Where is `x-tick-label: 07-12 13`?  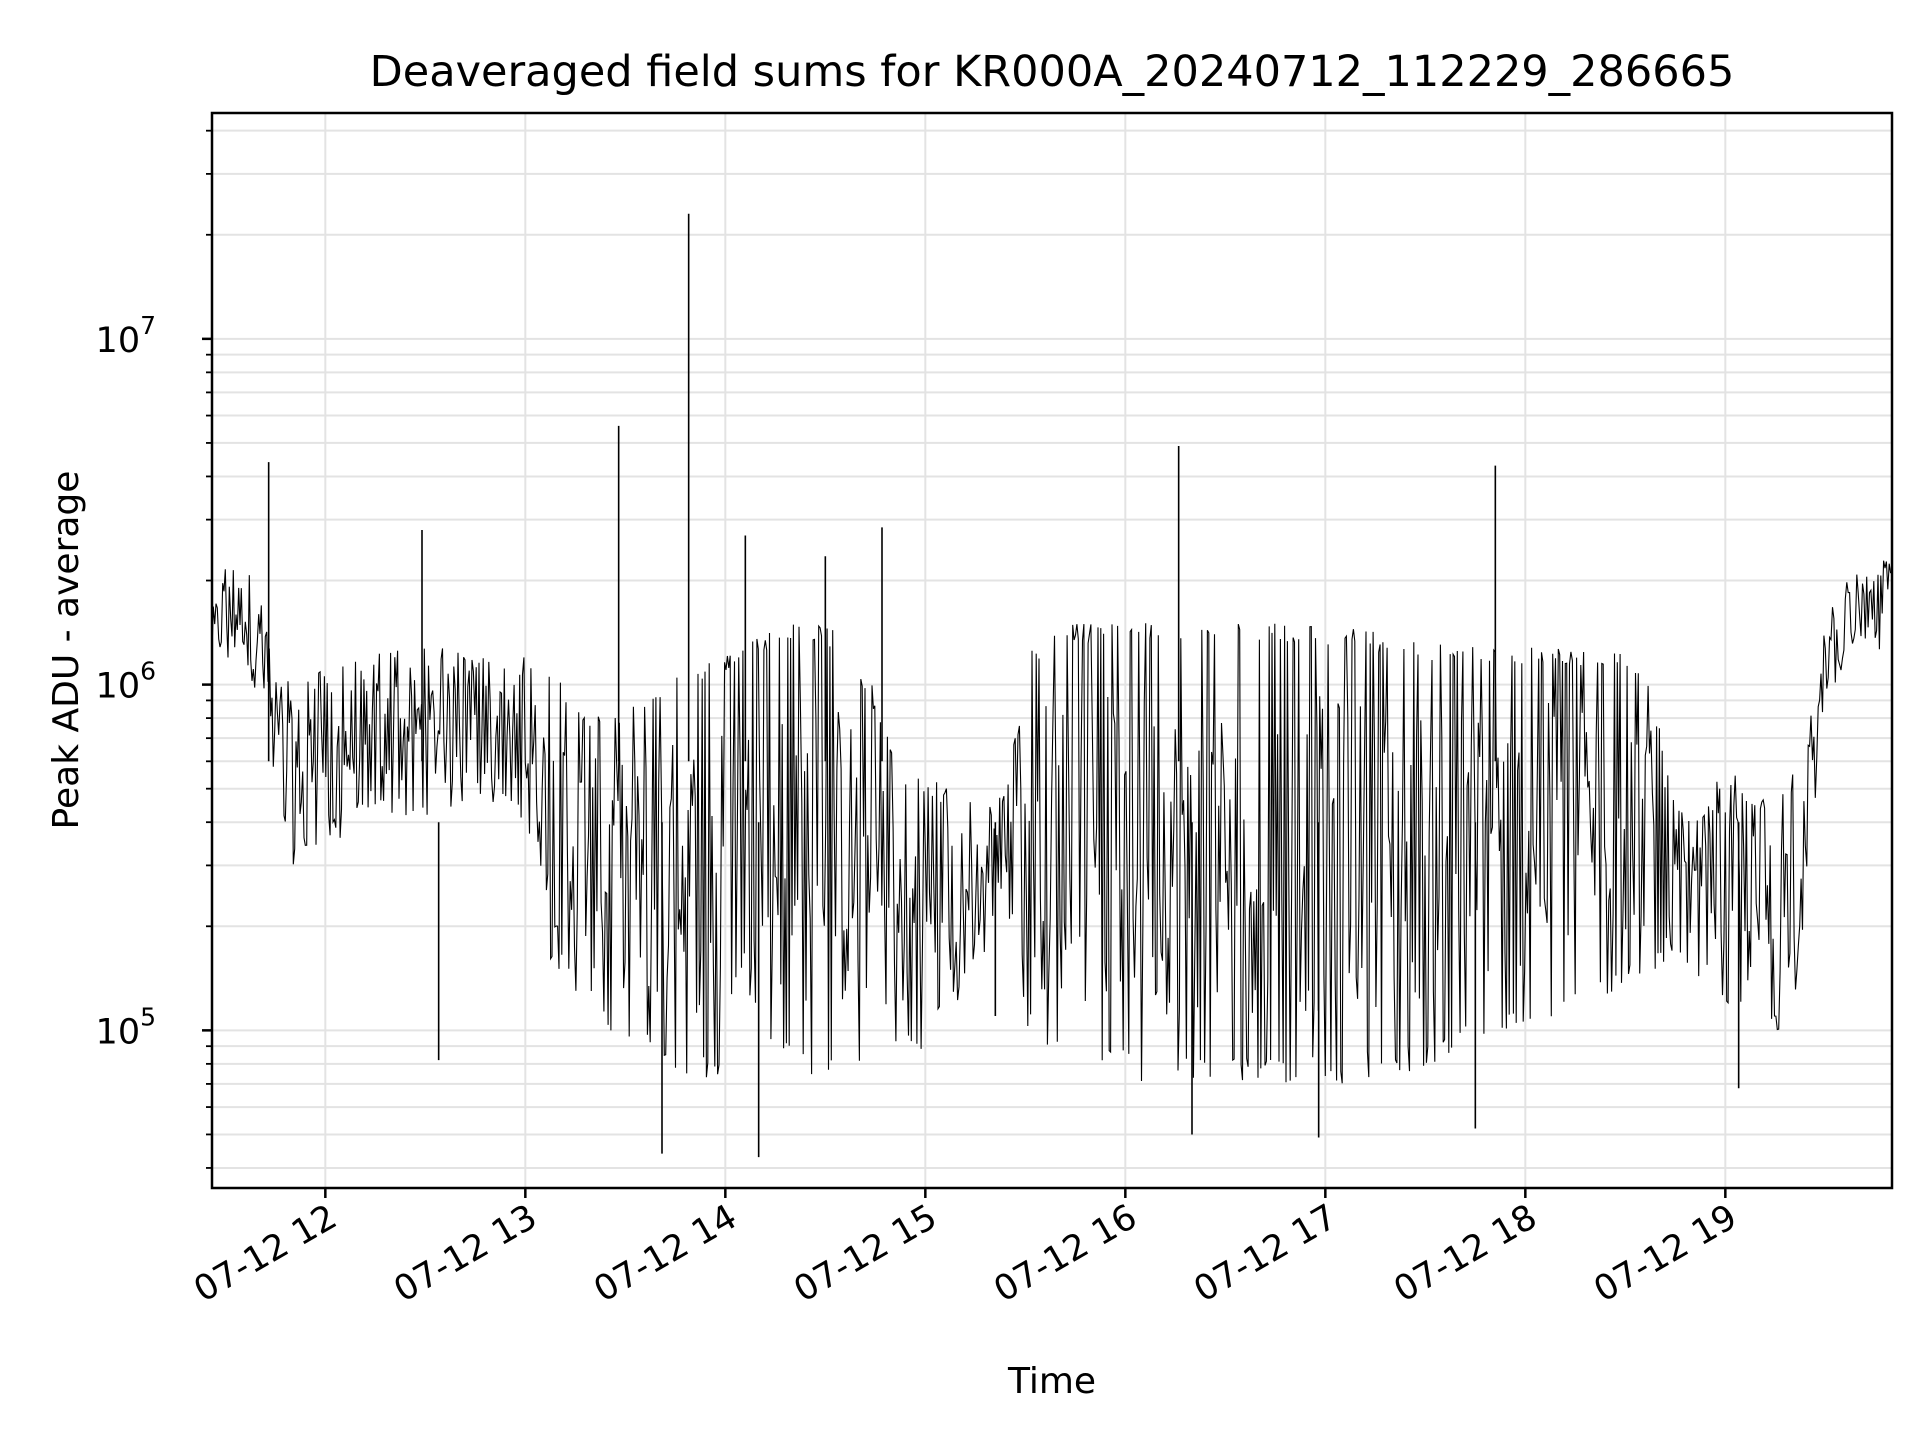 x-tick-label: 07-12 13 is located at coordinates (466, 1253).